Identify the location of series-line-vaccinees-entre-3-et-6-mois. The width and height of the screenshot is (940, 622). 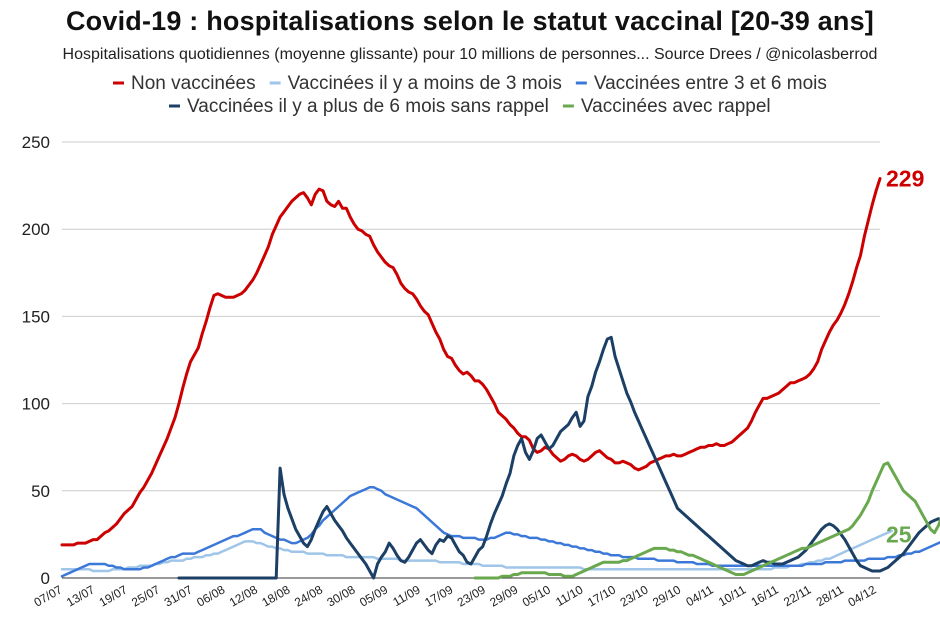
(500, 532).